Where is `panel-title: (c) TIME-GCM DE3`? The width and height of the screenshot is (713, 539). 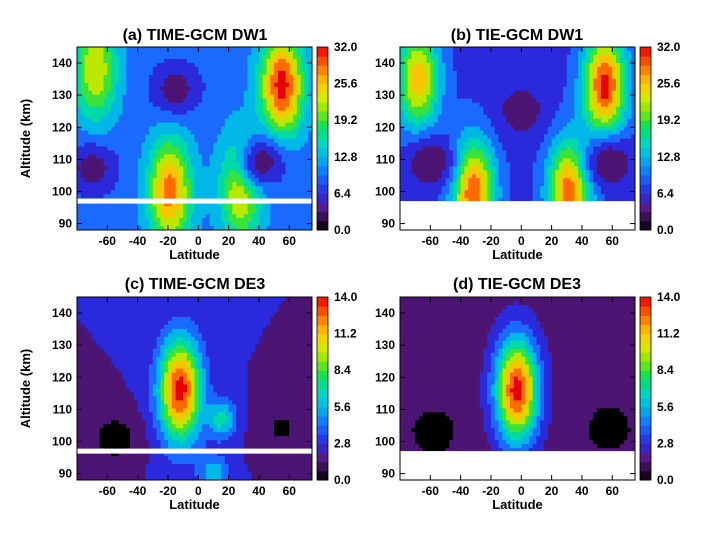 panel-title: (c) TIME-GCM DE3 is located at coordinates (195, 284).